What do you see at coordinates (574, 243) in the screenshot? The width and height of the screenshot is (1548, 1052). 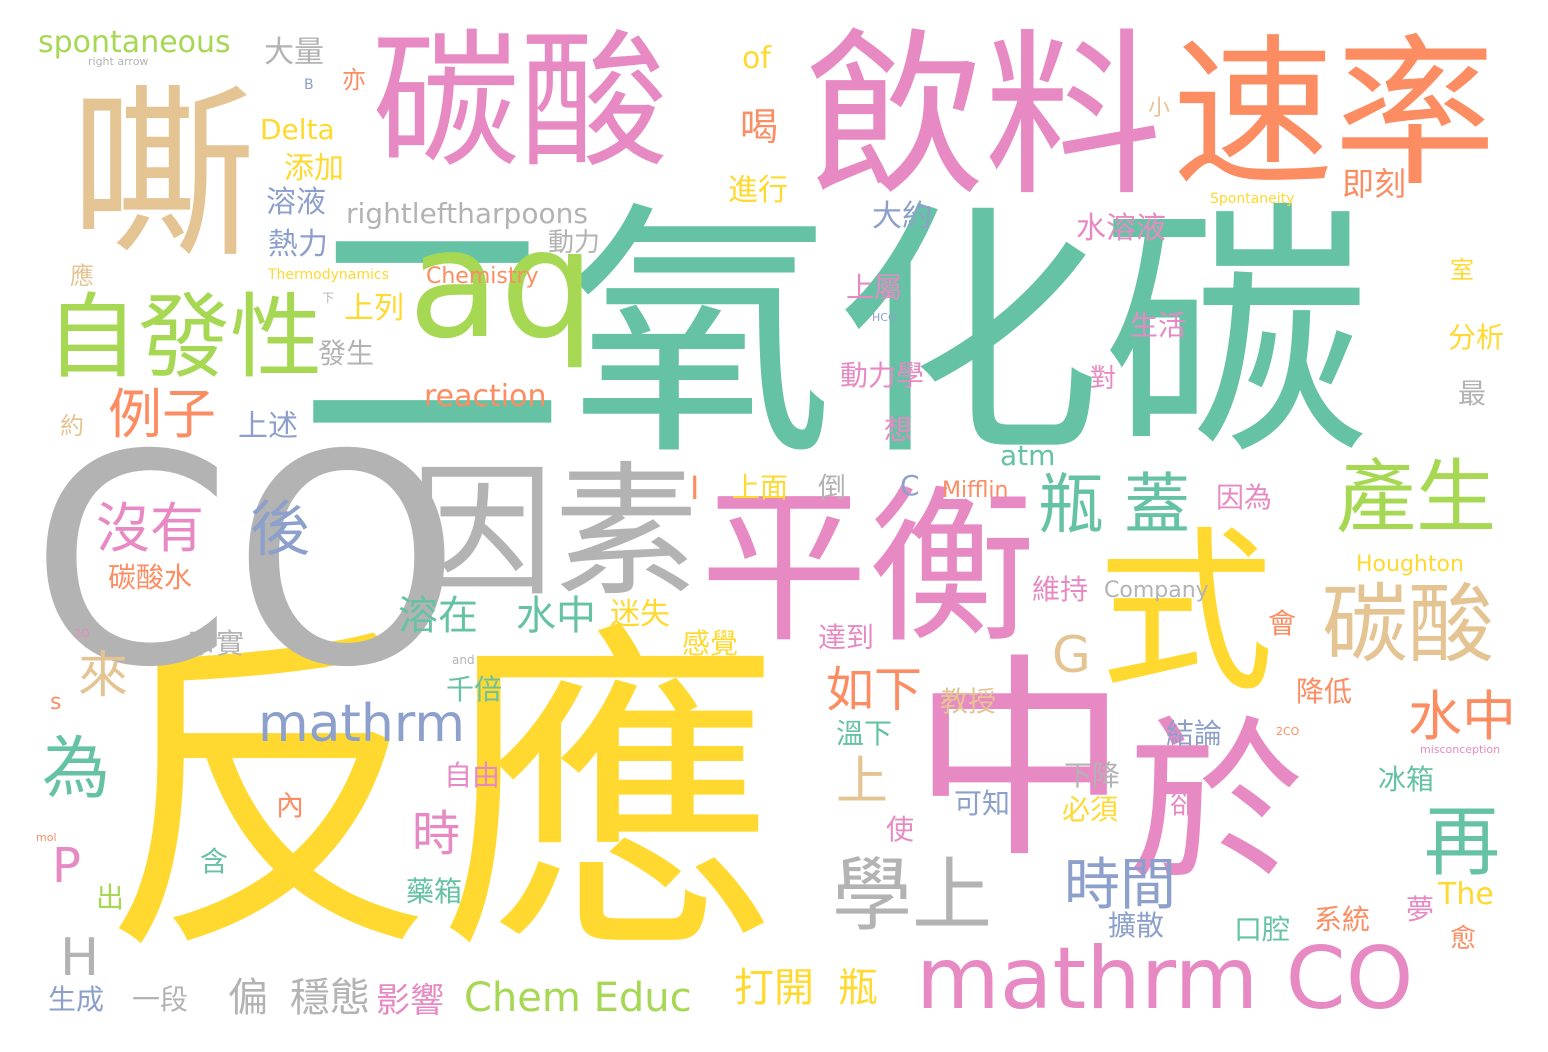 I see `cloud-word: 動力` at bounding box center [574, 243].